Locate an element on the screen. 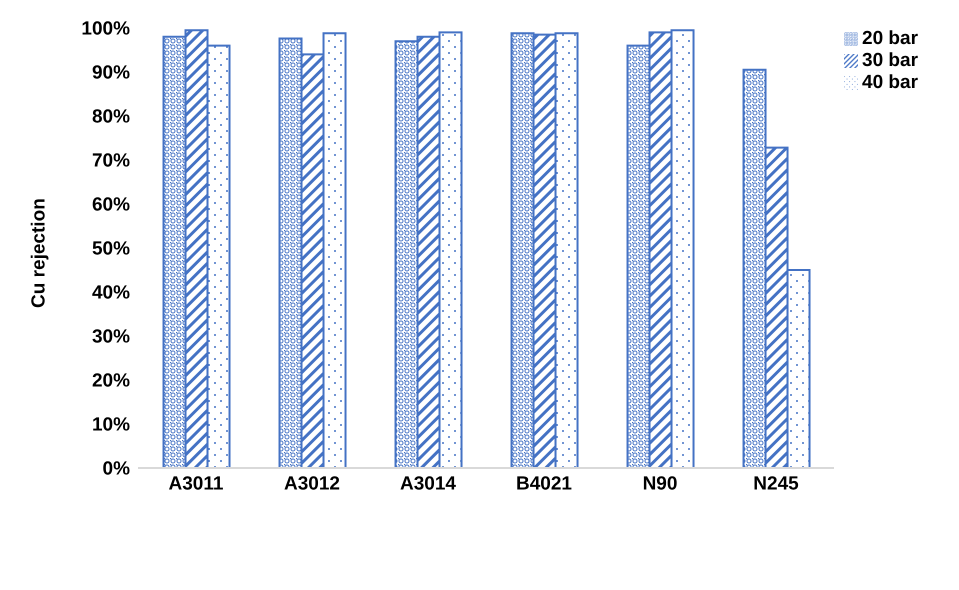  y-tick-label: 30% is located at coordinates (111, 337).